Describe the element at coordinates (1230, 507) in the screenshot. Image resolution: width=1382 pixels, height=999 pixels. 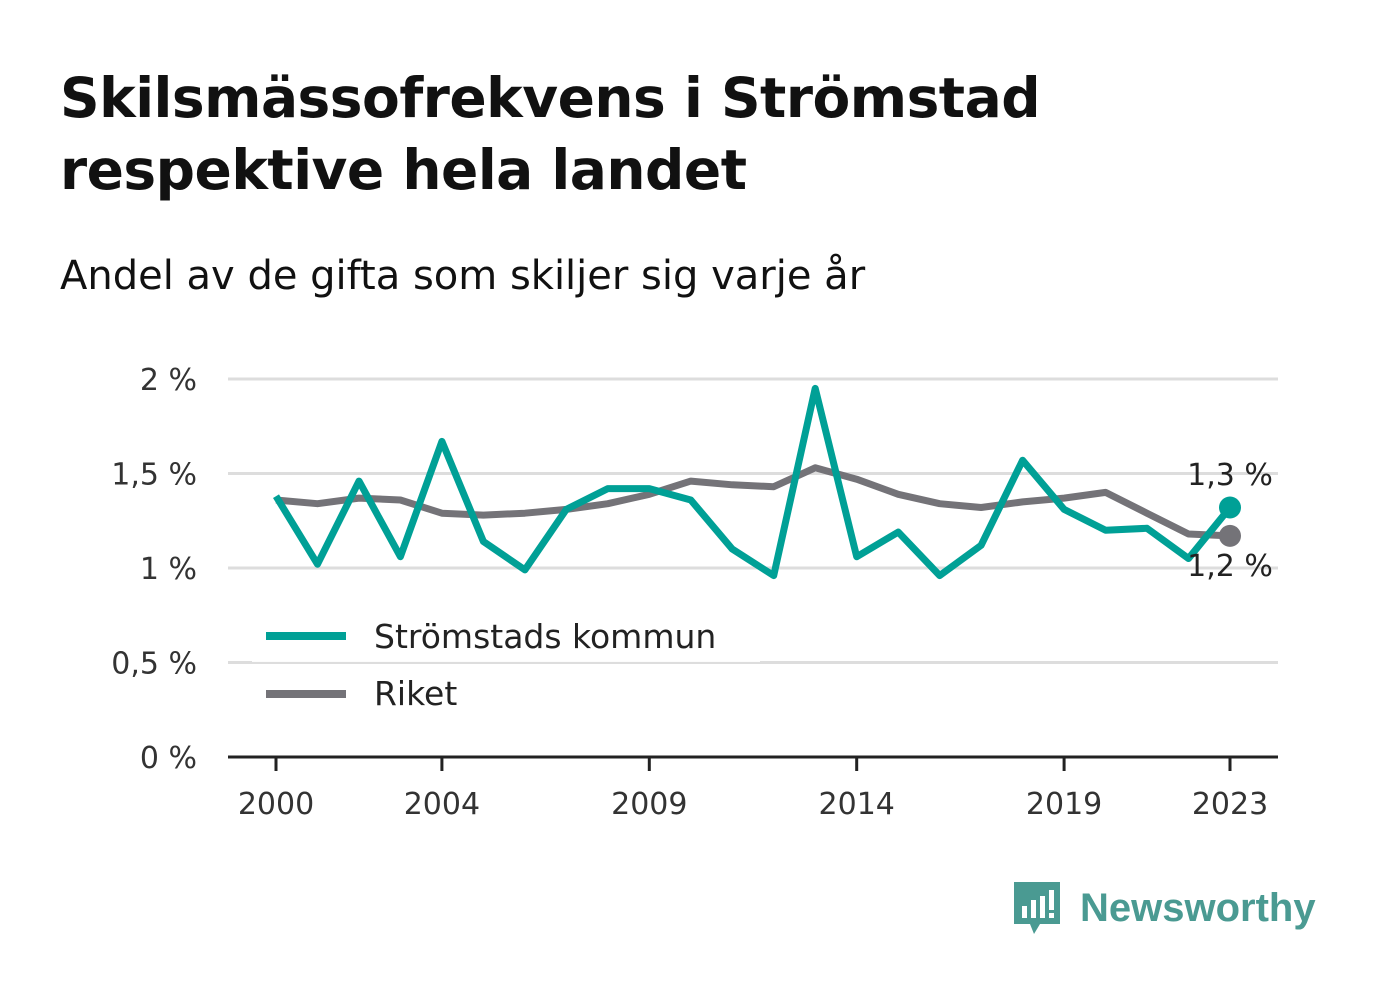
I see `end-point-stromstad` at that location.